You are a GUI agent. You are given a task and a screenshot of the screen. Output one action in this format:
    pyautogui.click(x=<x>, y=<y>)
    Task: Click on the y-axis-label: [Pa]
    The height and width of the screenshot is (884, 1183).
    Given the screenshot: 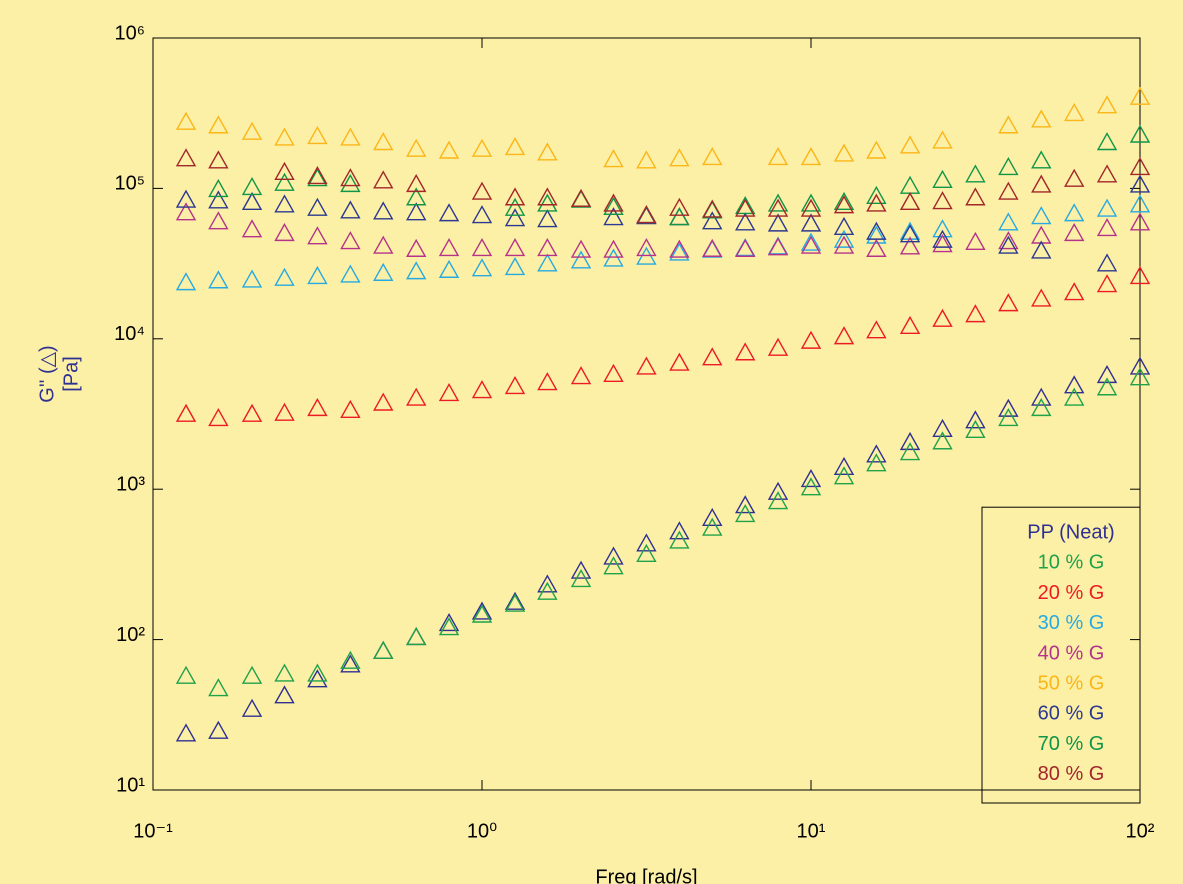 What is the action you would take?
    pyautogui.click(x=71, y=374)
    